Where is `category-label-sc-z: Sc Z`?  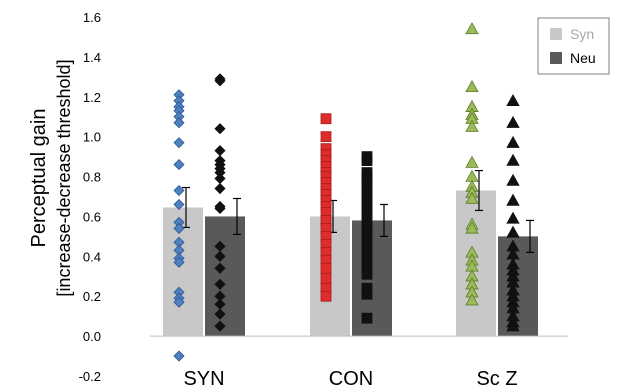 category-label-sc-z: Sc Z is located at coordinates (496, 377).